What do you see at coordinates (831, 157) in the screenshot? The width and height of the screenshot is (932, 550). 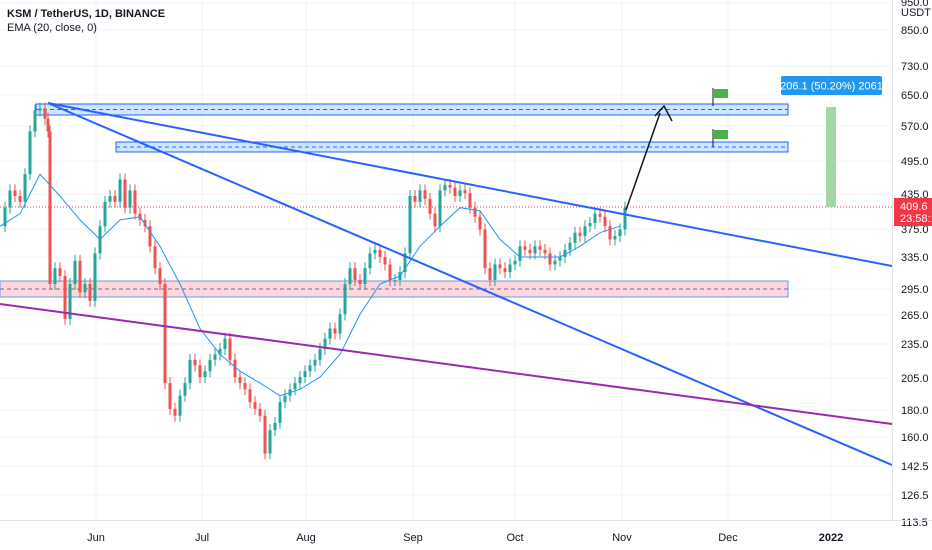 I see `measure-box` at bounding box center [831, 157].